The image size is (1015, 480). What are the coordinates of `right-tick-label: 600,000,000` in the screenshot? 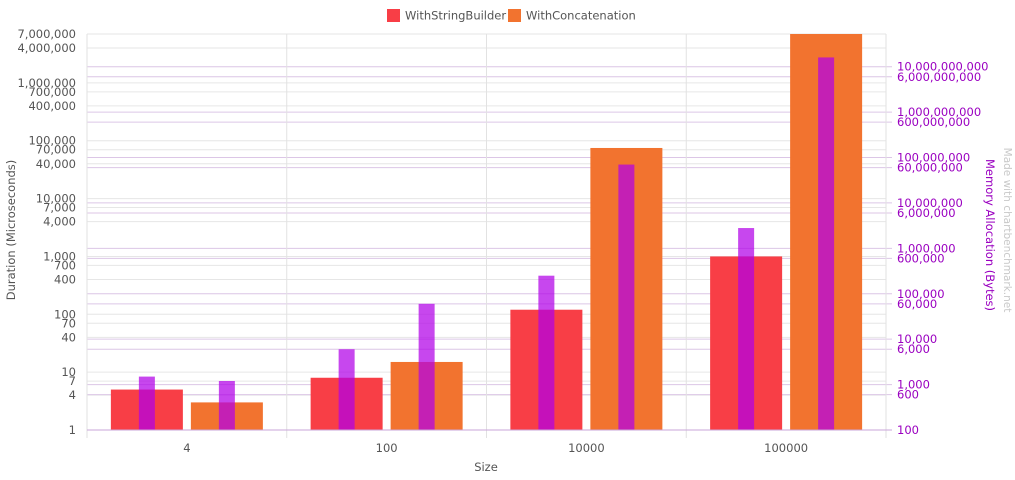 It's located at (933, 122).